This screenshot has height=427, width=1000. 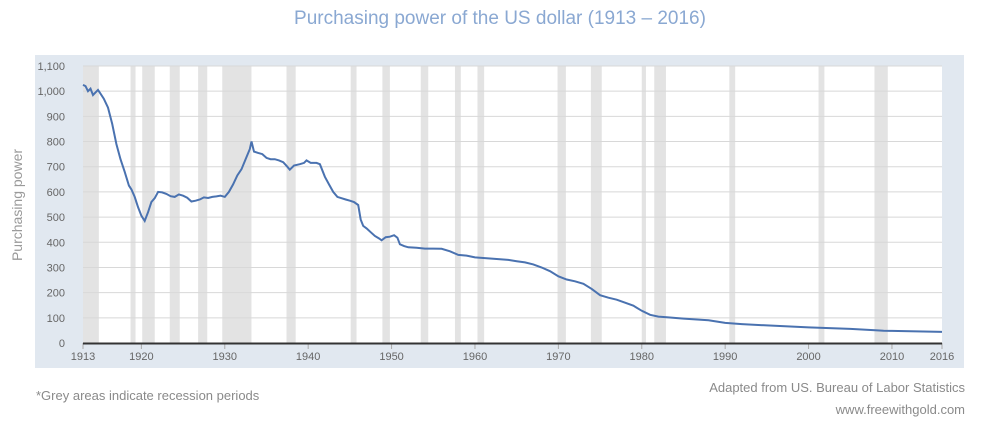 I want to click on y-tick-label: 600, so click(x=56, y=193).